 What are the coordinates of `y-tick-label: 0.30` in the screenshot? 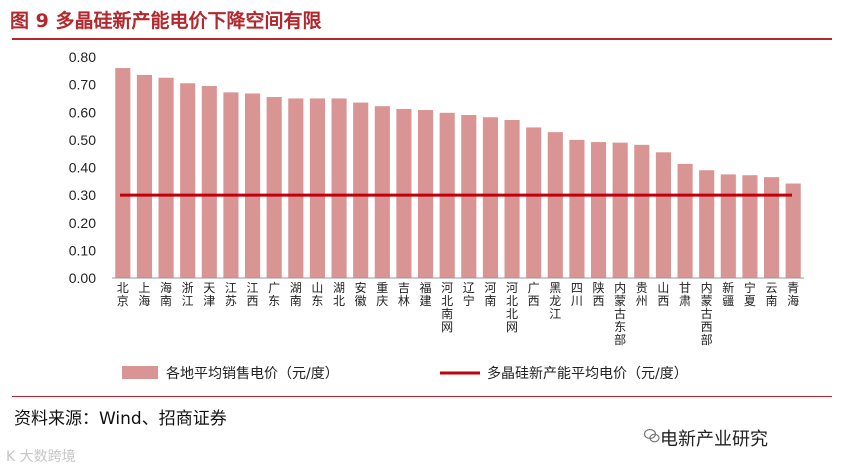 It's located at (82, 195).